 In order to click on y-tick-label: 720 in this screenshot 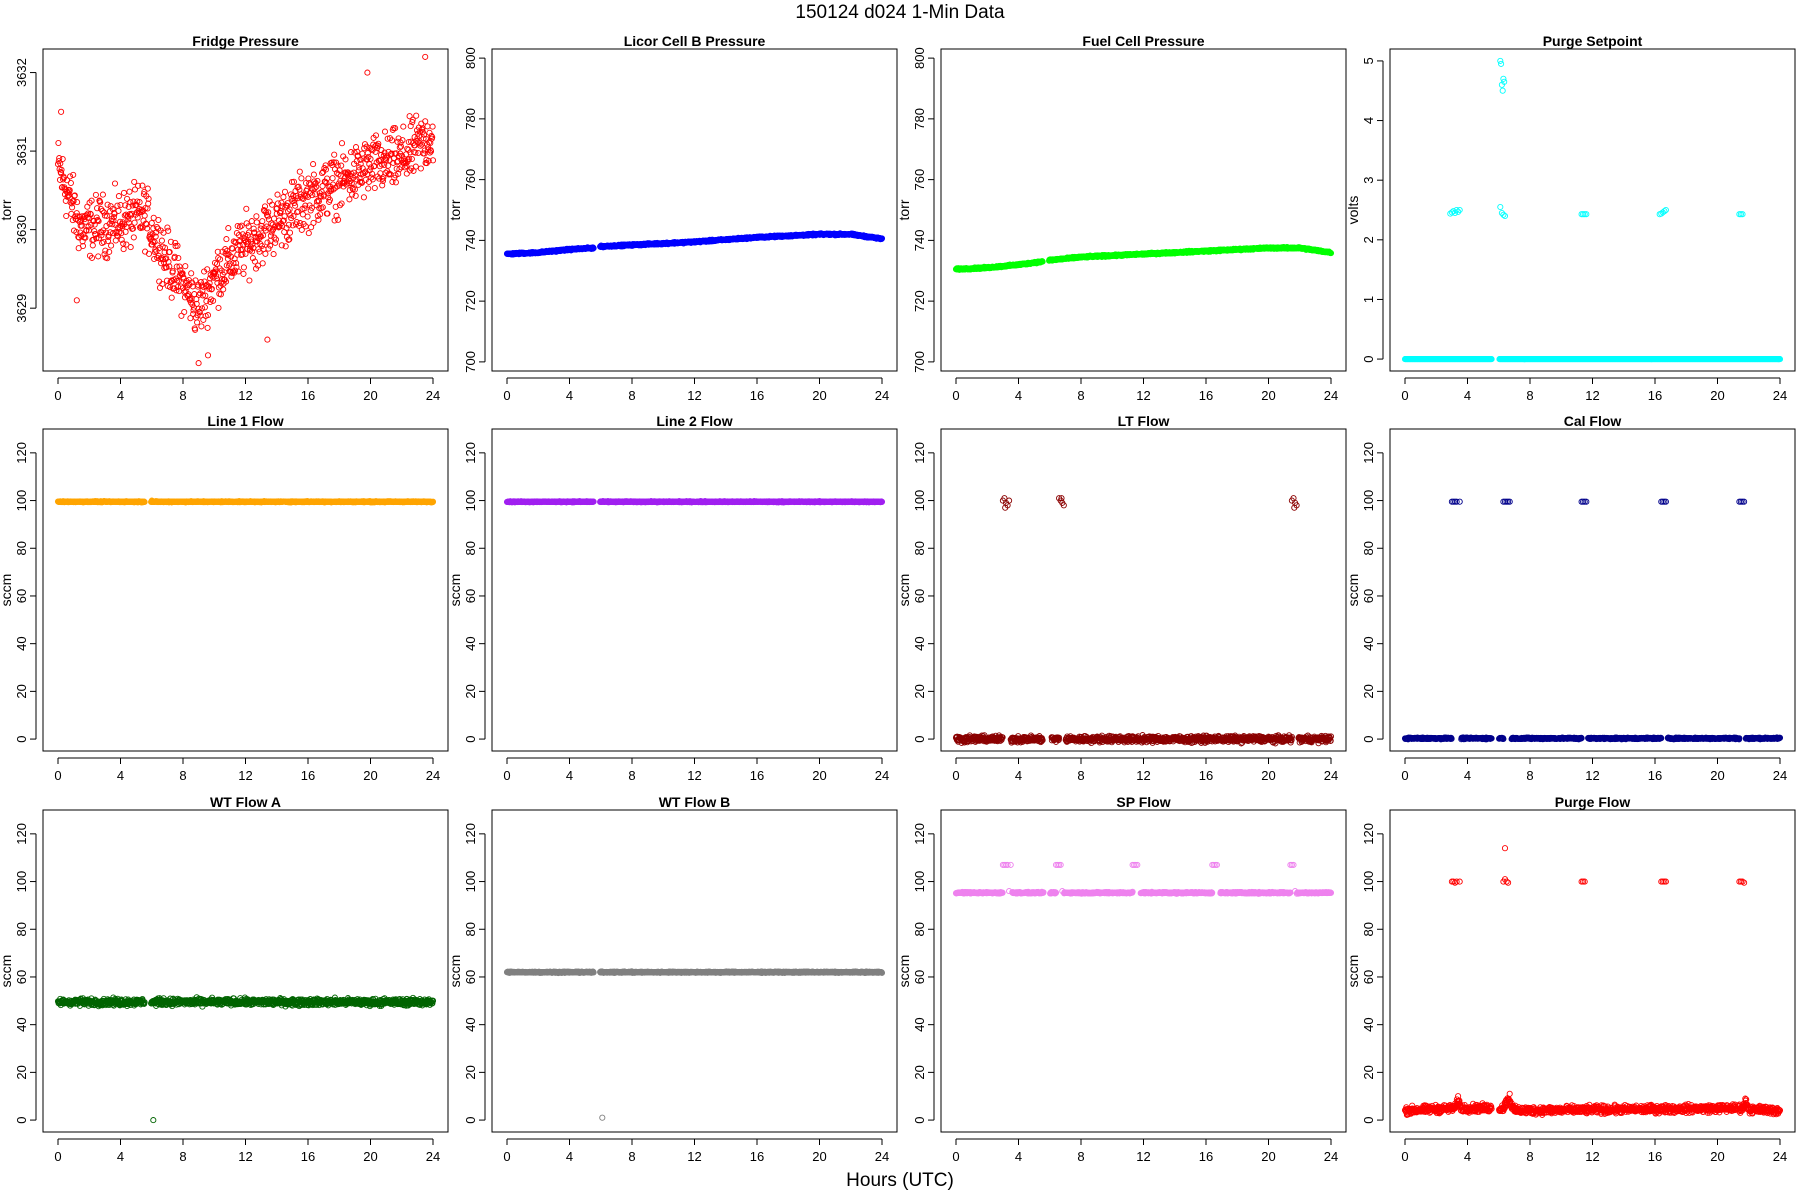, I will do `click(470, 301)`.